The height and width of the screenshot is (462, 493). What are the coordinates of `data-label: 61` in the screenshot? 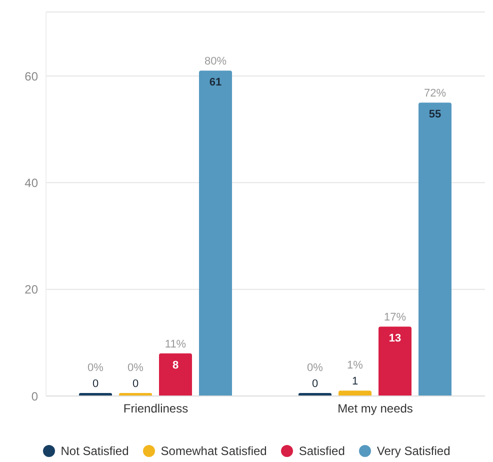 It's located at (215, 82).